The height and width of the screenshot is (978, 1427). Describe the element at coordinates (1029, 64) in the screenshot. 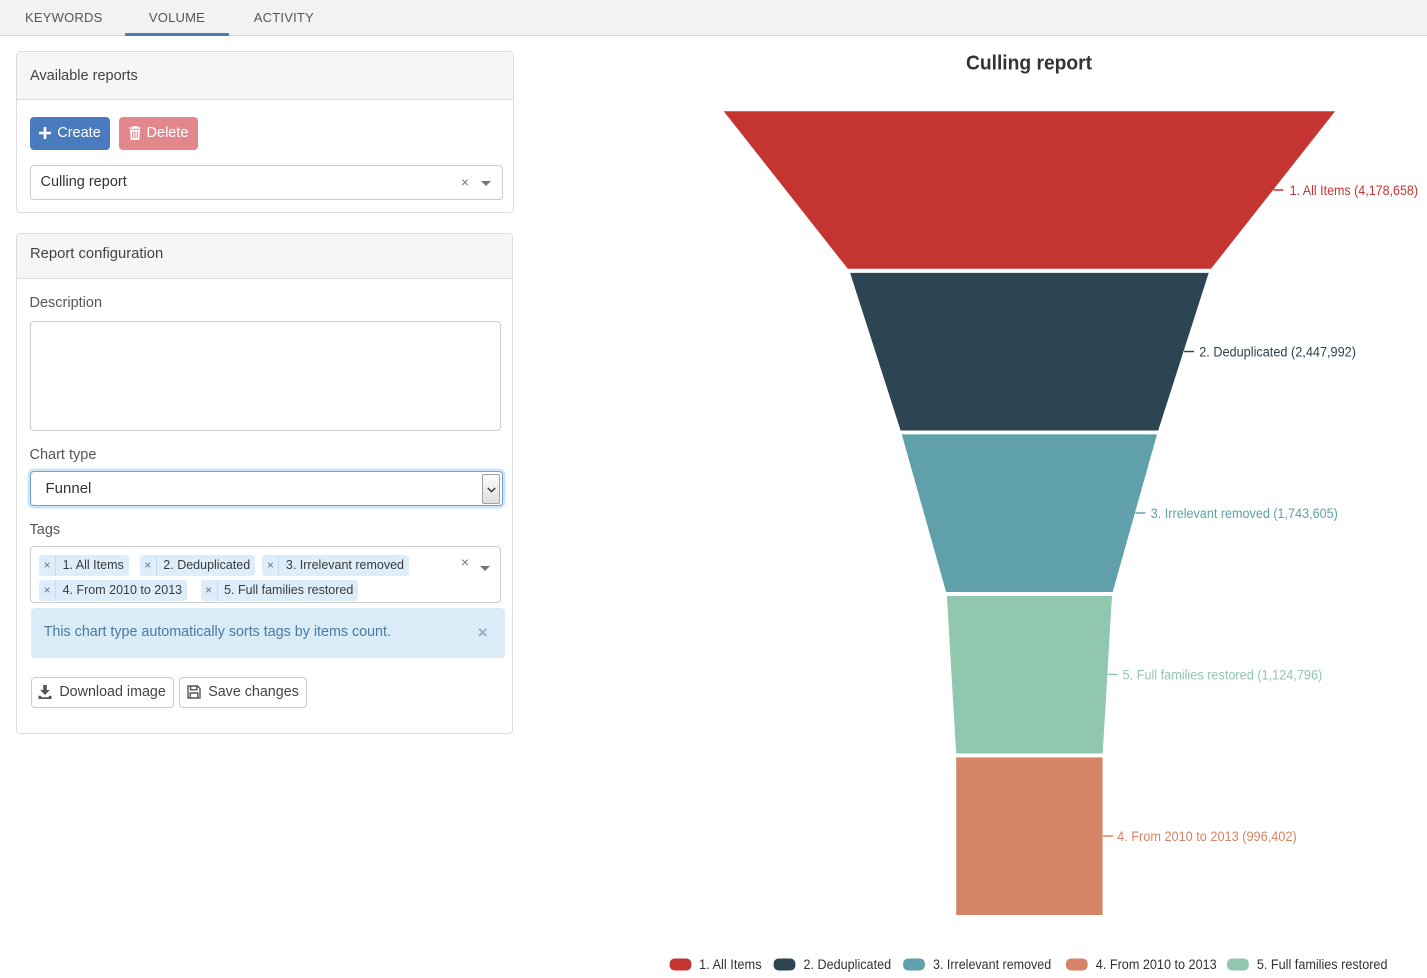

I see `svg-text: Culling report` at that location.